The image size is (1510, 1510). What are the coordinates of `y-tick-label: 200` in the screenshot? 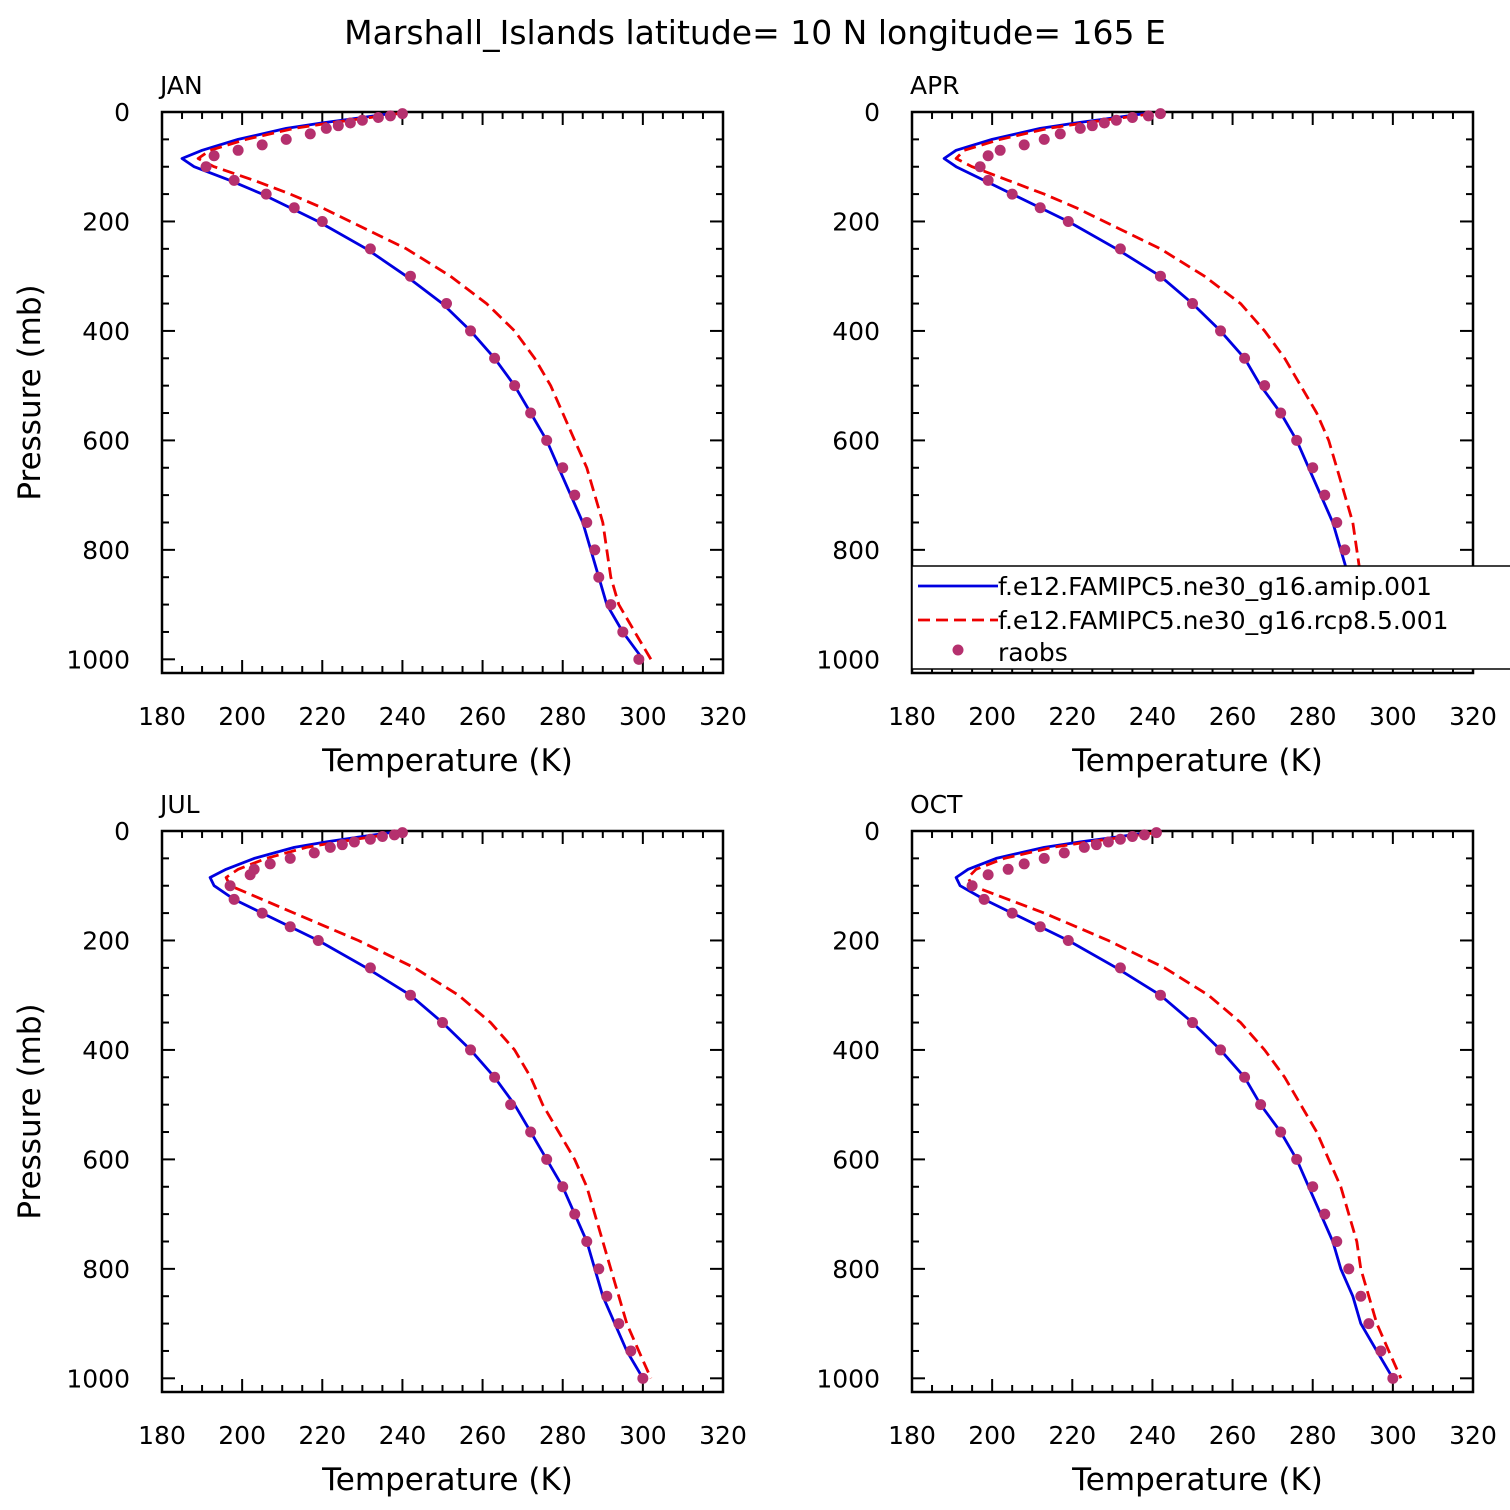 It's located at (856, 221).